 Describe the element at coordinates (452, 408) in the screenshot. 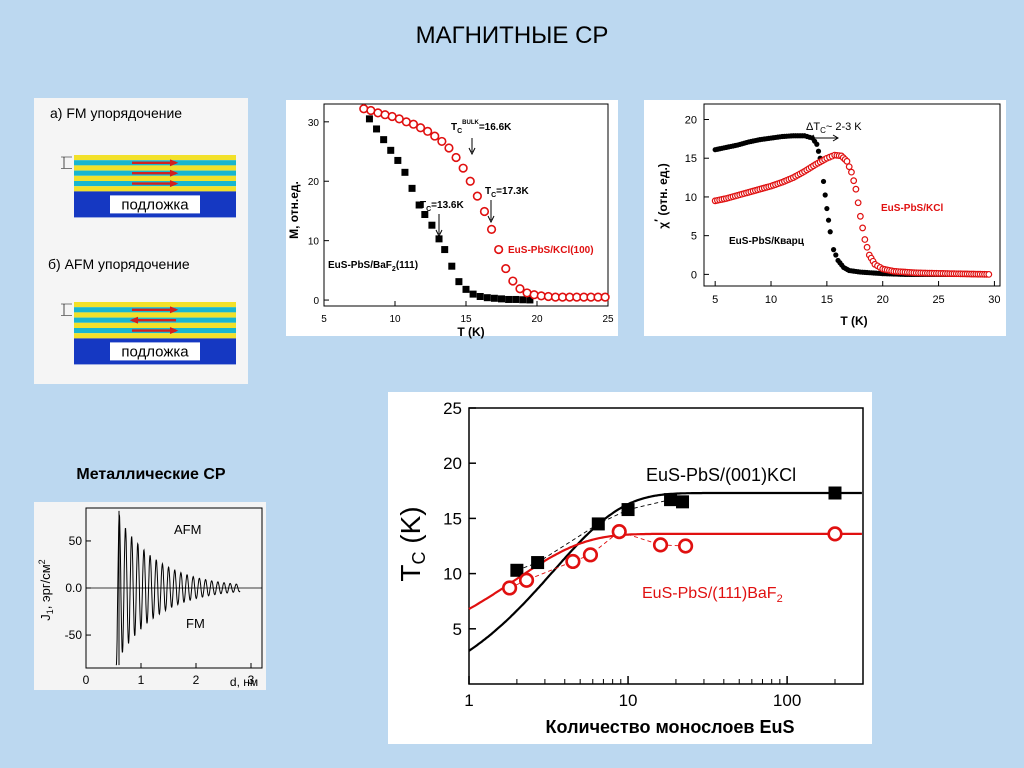

I see `y-tick-label: 25` at that location.